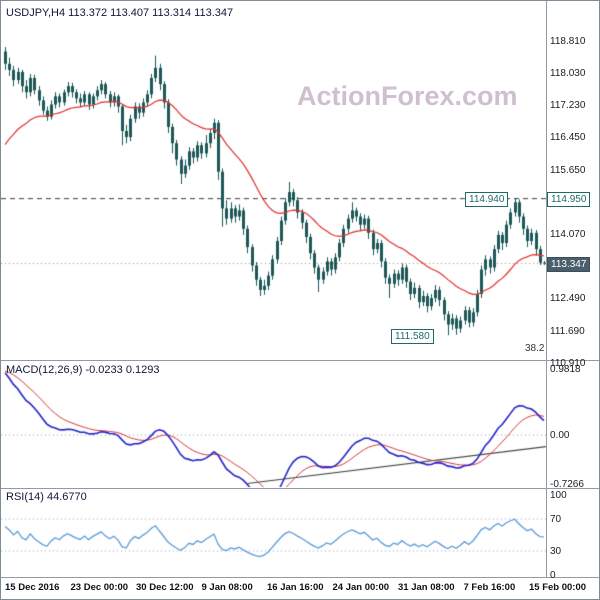  What do you see at coordinates (568, 170) in the screenshot?
I see `axis-label: 115.650` at bounding box center [568, 170].